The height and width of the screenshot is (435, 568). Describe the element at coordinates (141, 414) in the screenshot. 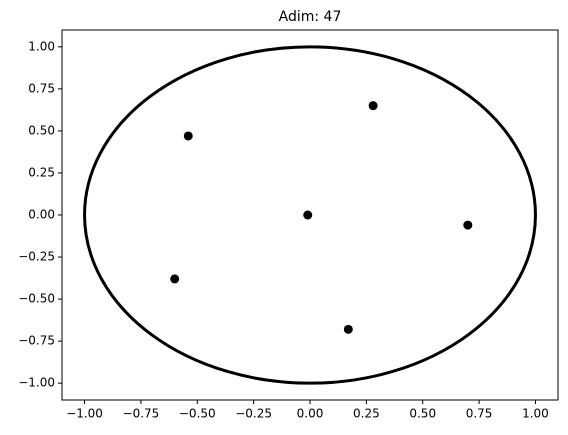

I see `x-tick-label: −0.75` at that location.